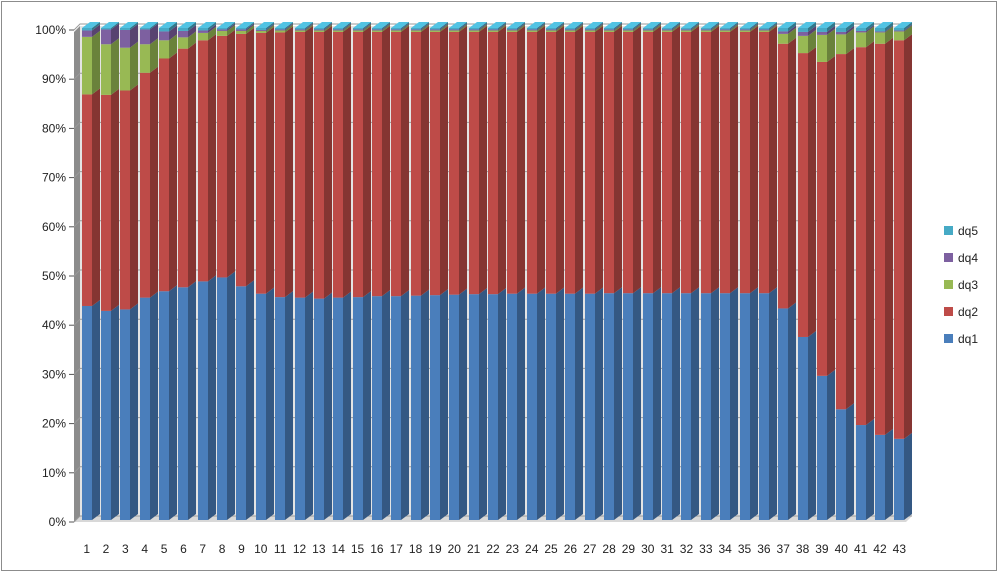 The height and width of the screenshot is (574, 1000). What do you see at coordinates (609, 549) in the screenshot?
I see `x-tick-label: 28` at bounding box center [609, 549].